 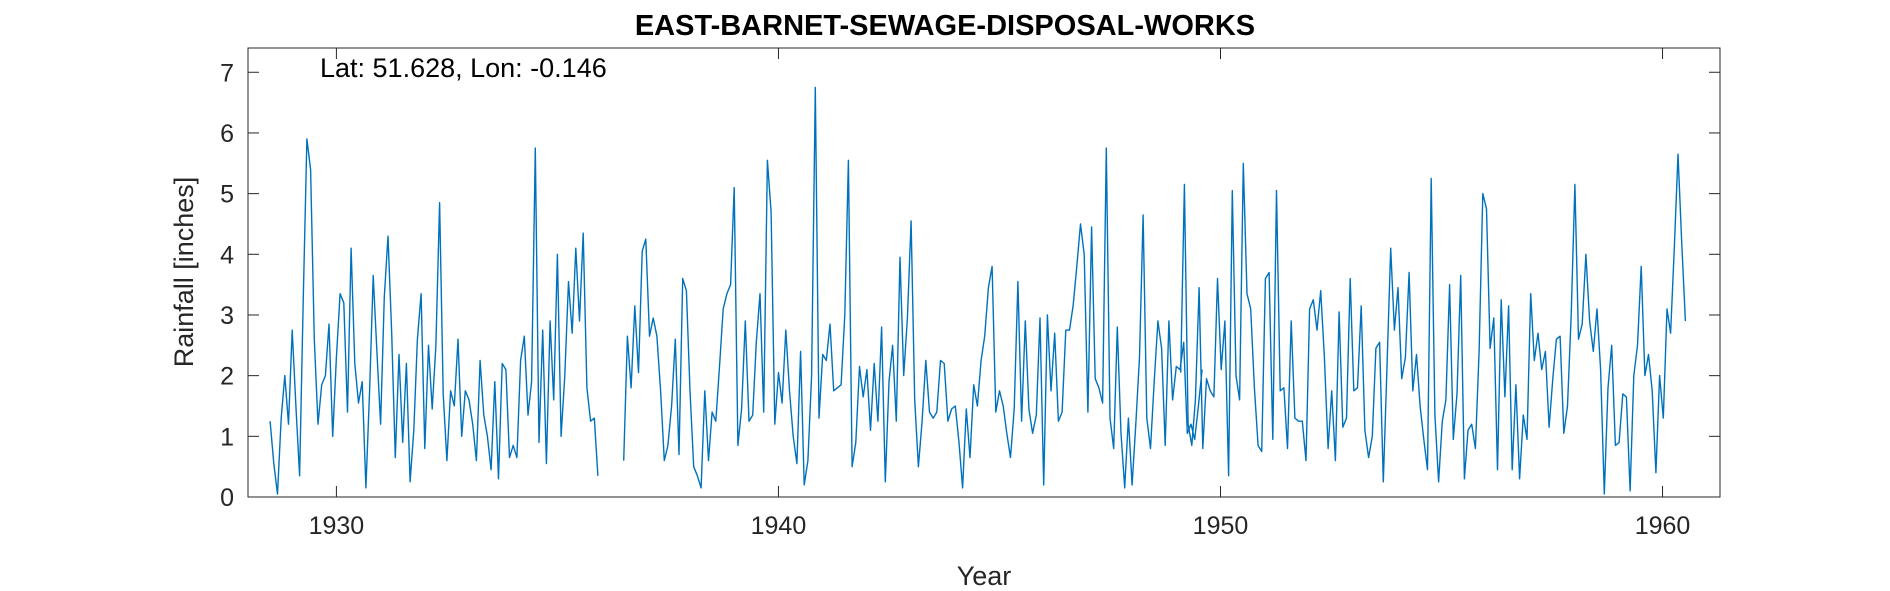 I want to click on chart-title: EAST-BARNET-SEWAGE-DISPOSAL-WORKS, so click(x=945, y=26).